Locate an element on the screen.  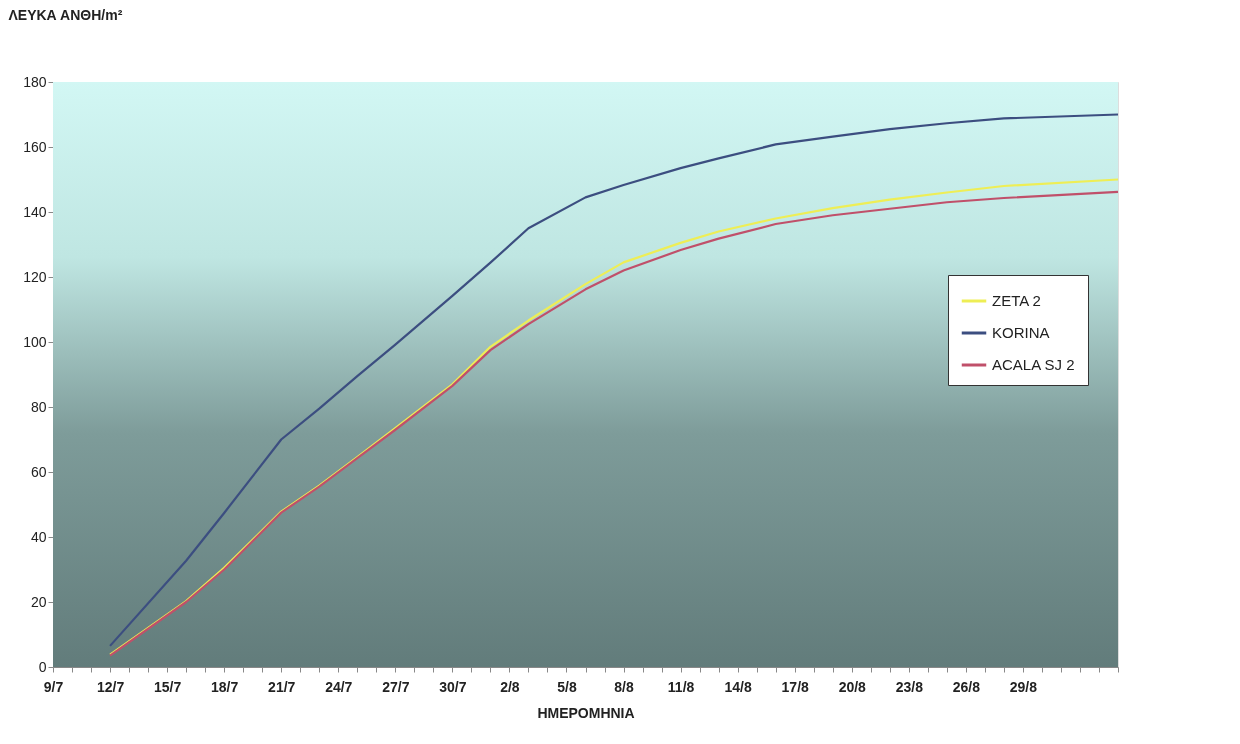
y-tick-label: 60 is located at coordinates (38, 471).